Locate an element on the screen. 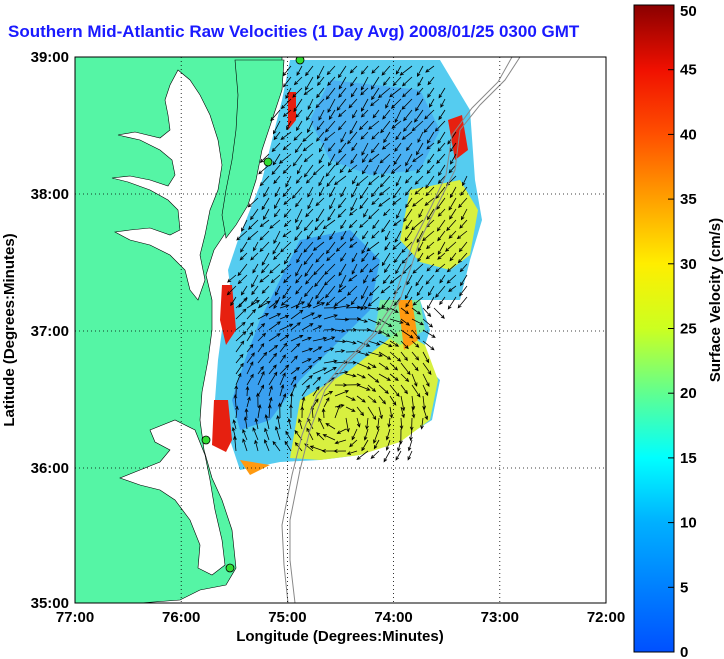  colorbar-tick-label: 10 is located at coordinates (688, 523).